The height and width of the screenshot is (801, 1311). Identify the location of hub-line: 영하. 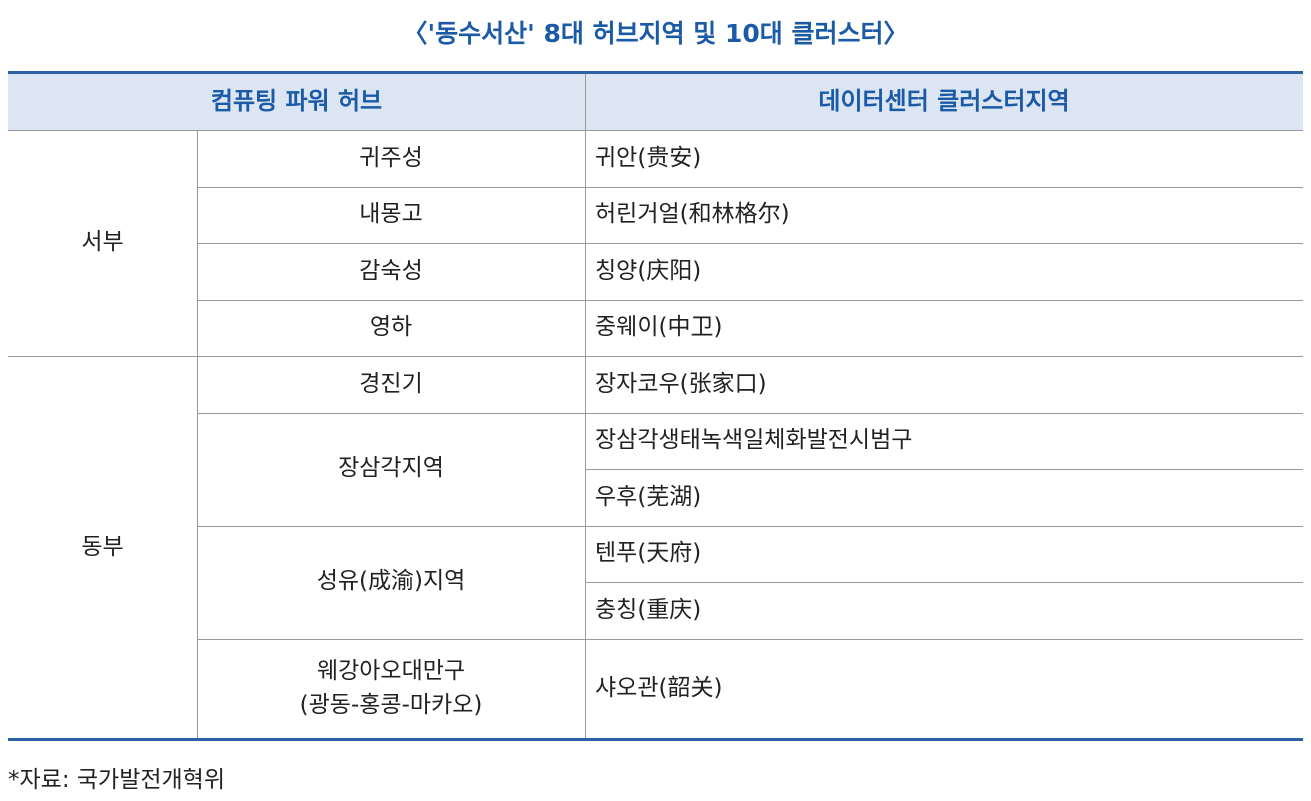
(391, 327).